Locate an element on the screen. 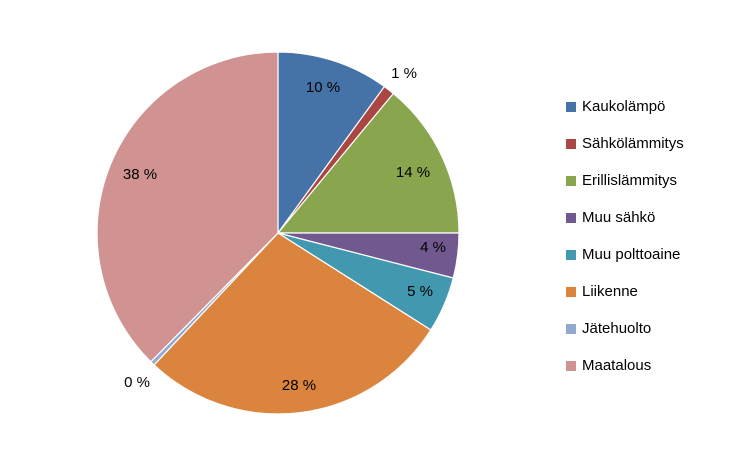 Image resolution: width=737 pixels, height=466 pixels. legend-label-1: Sähkölämmitys is located at coordinates (633, 143).